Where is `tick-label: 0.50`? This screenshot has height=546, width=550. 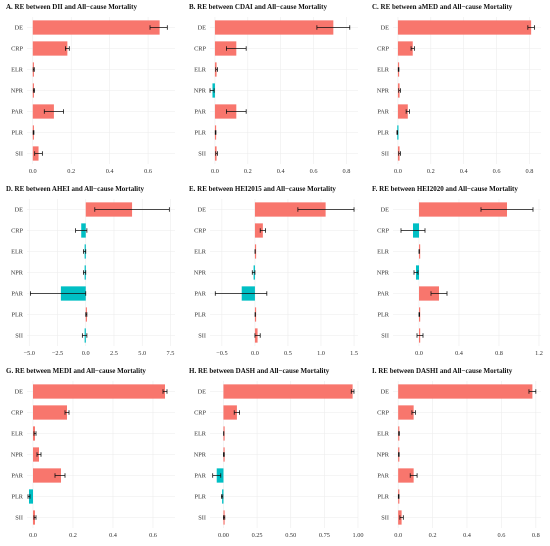 tick-label: 0.50 is located at coordinates (290, 535).